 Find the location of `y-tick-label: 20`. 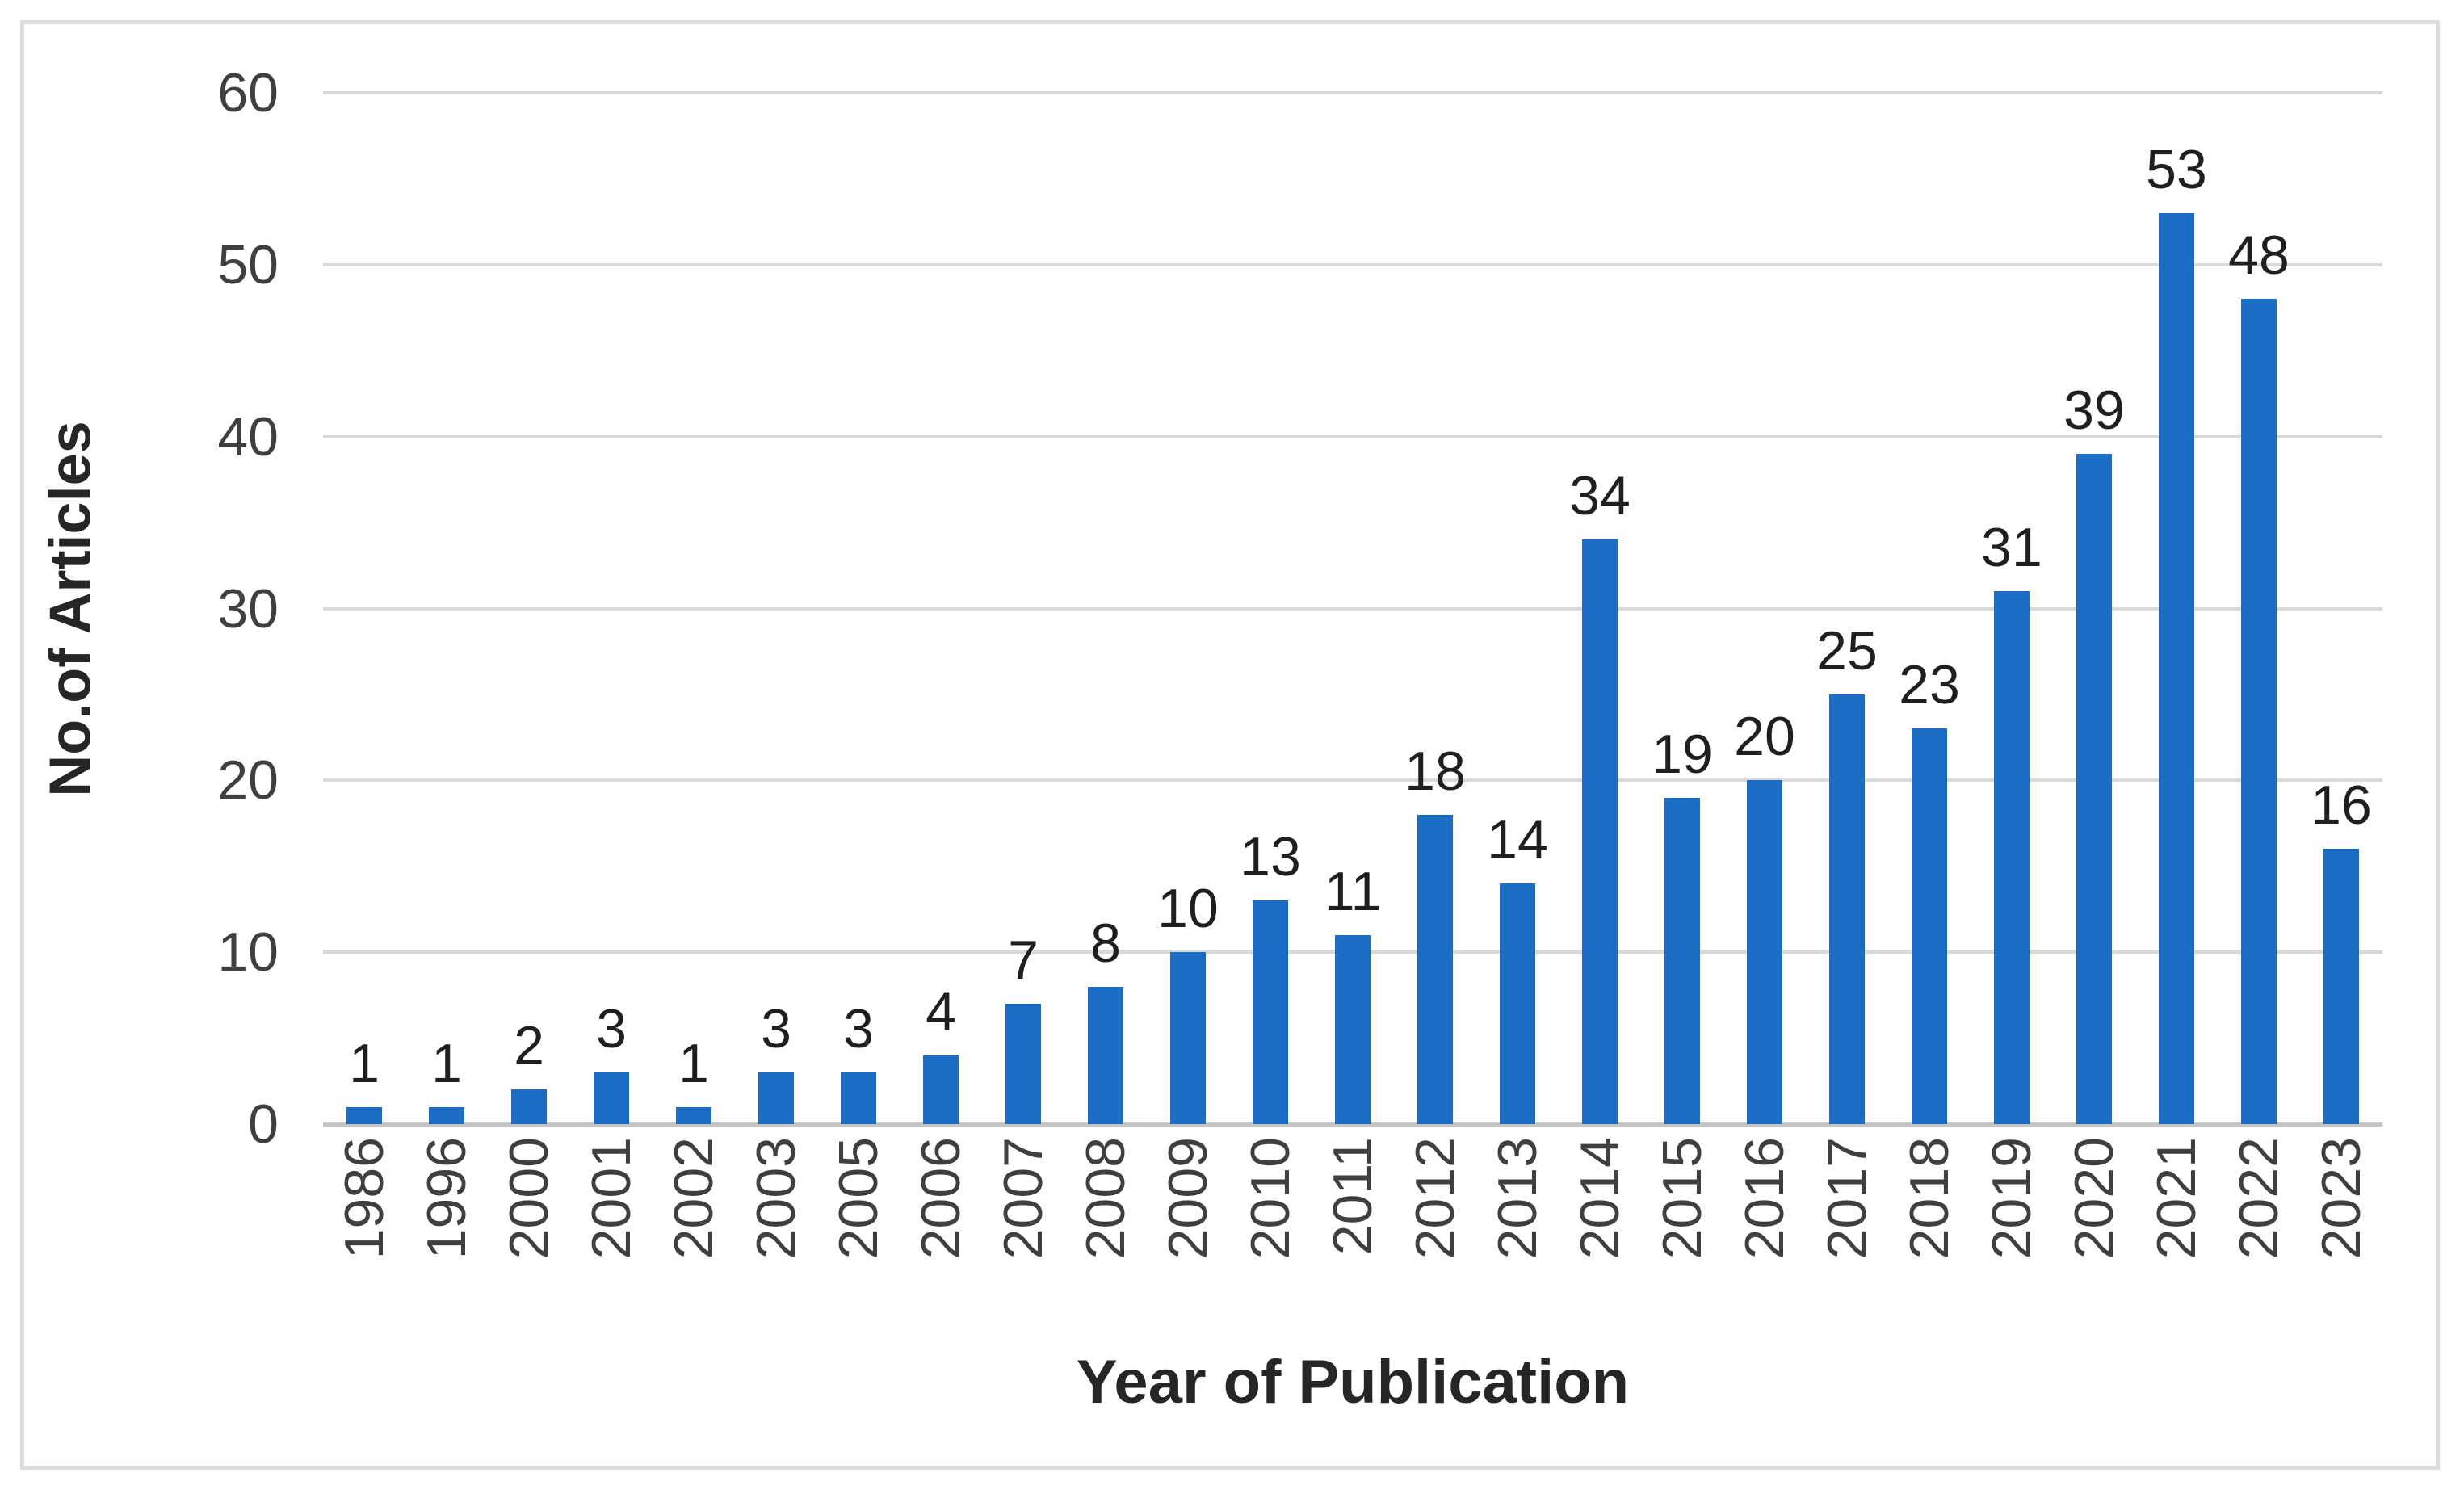

y-tick-label: 20 is located at coordinates (248, 780).